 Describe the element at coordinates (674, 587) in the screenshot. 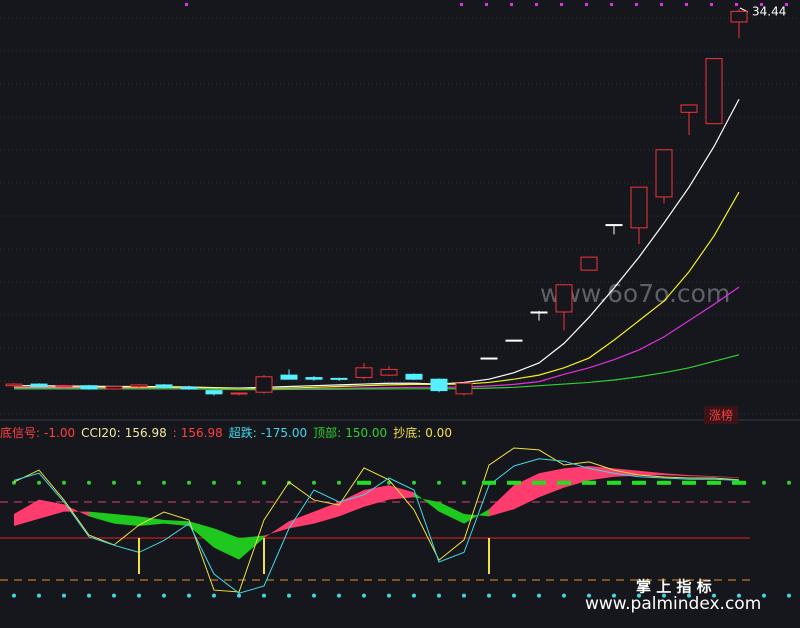

I see `brand: 掌 上 指 标` at that location.